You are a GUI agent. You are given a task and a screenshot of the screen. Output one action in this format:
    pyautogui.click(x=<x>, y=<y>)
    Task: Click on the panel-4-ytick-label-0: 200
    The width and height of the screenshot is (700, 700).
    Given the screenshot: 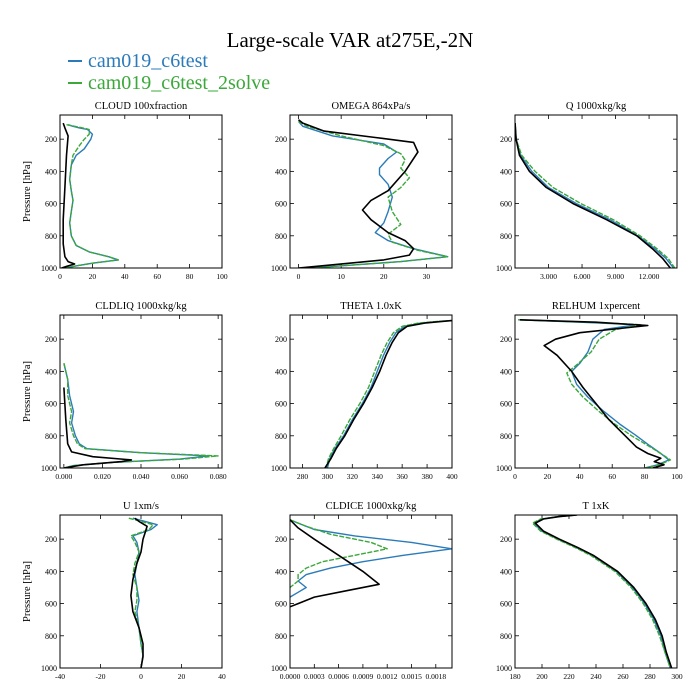 What is the action you would take?
    pyautogui.click(x=51, y=339)
    